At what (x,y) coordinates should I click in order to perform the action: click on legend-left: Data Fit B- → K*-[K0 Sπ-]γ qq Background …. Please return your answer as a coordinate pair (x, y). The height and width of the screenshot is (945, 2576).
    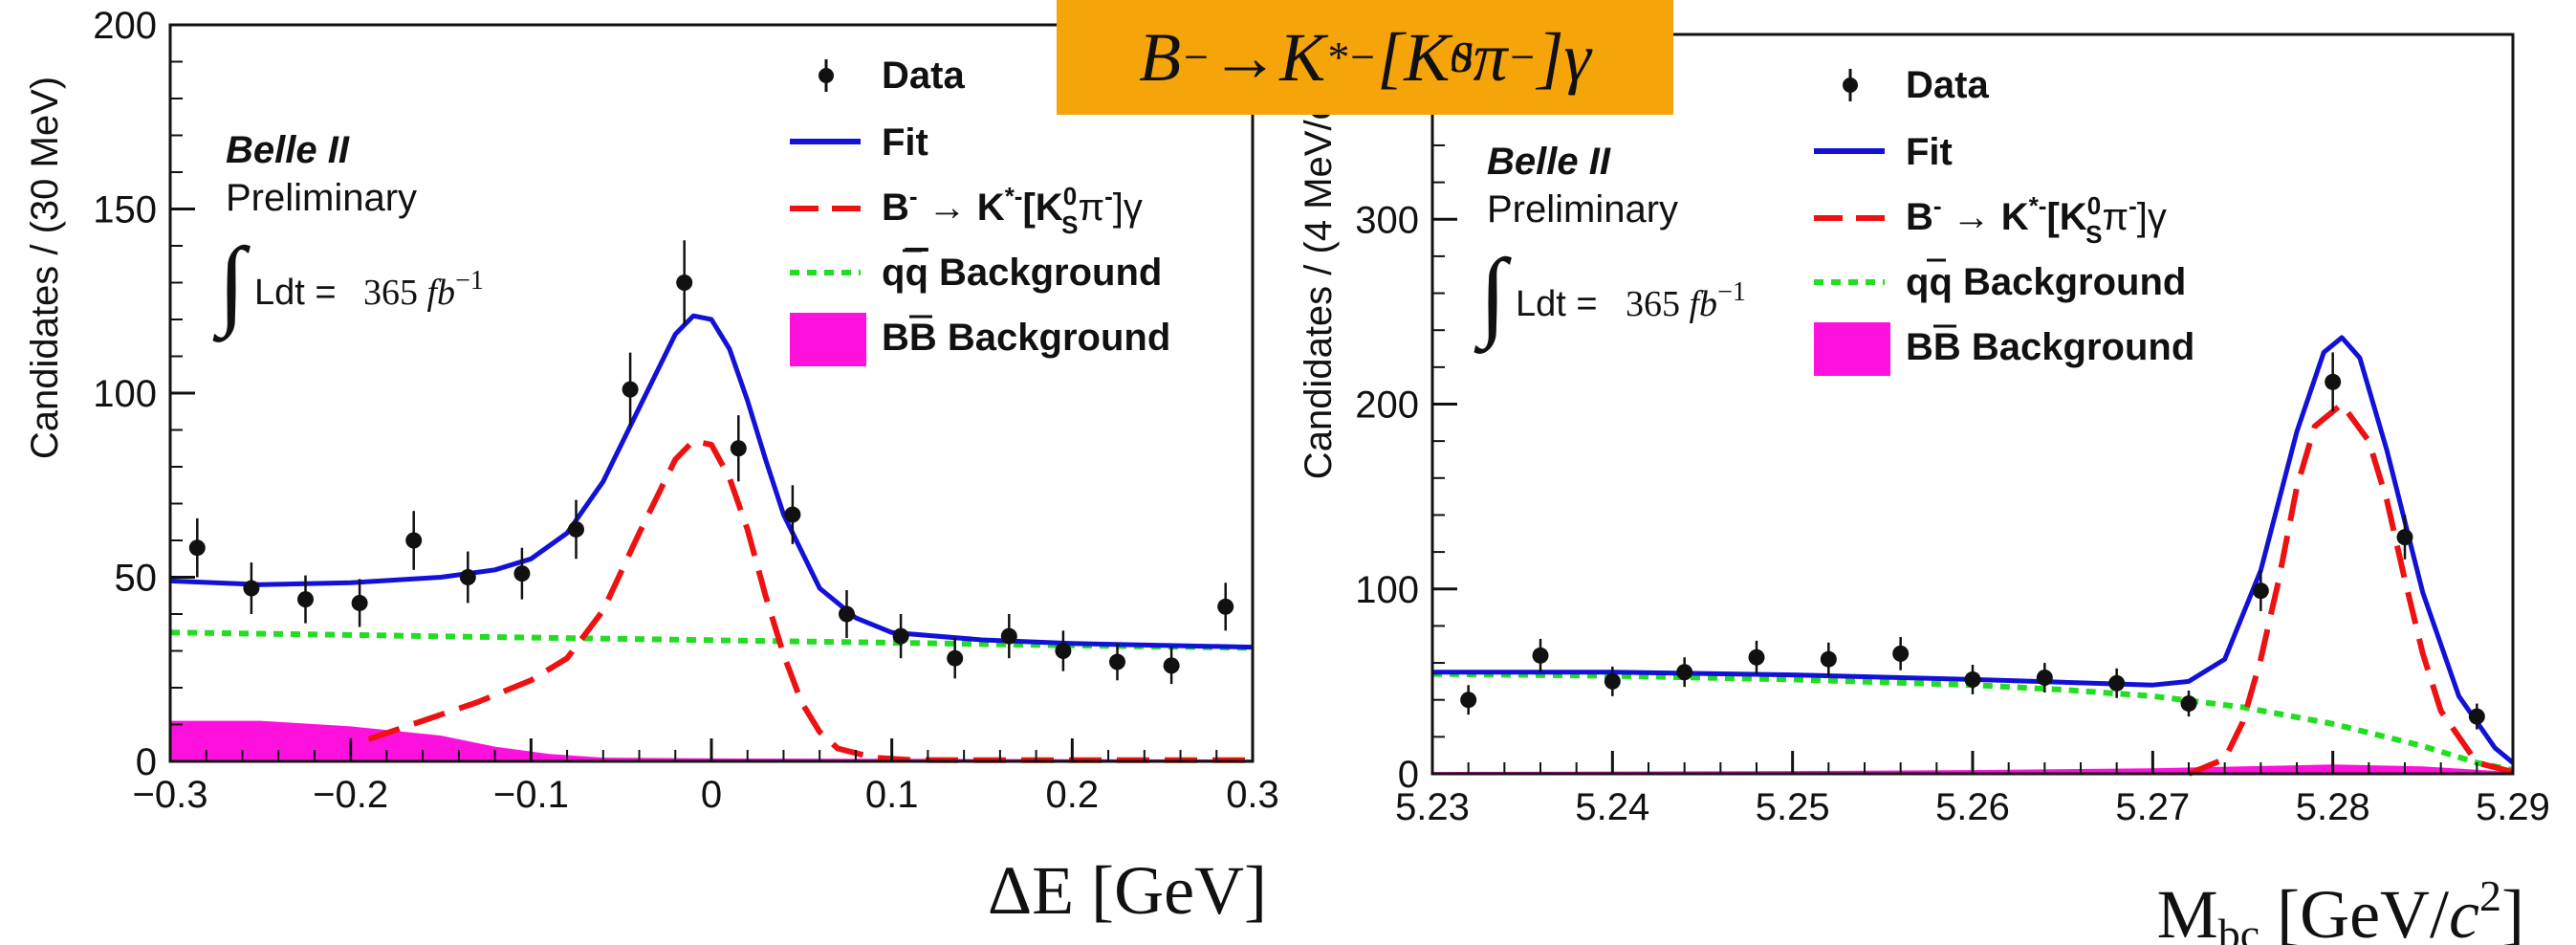
    Looking at the image, I should click on (980, 210).